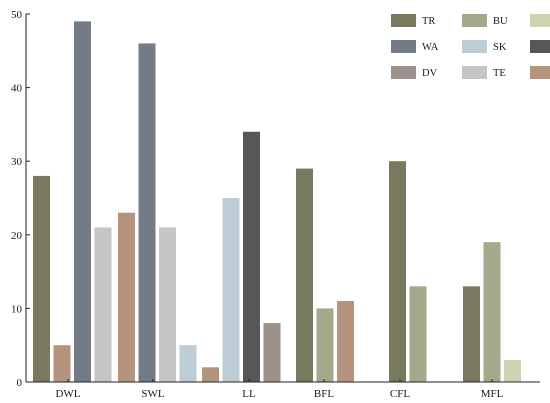  What do you see at coordinates (324, 394) in the screenshot?
I see `x-tick-label-bfl: BFL` at bounding box center [324, 394].